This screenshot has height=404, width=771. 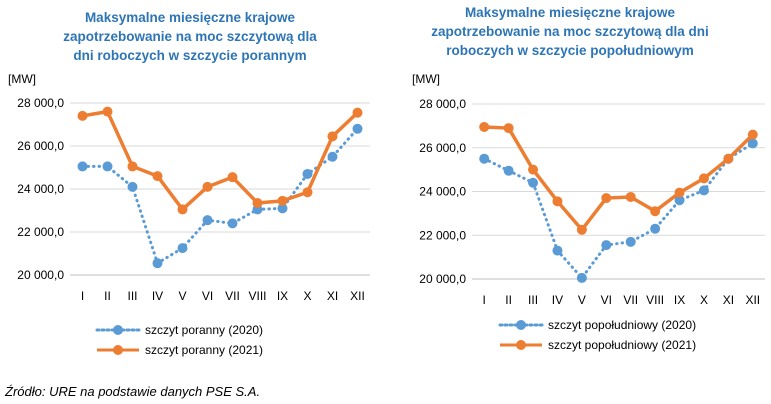 I want to click on legend-item: szczyt popołudniowy (2020), so click(x=597, y=325).